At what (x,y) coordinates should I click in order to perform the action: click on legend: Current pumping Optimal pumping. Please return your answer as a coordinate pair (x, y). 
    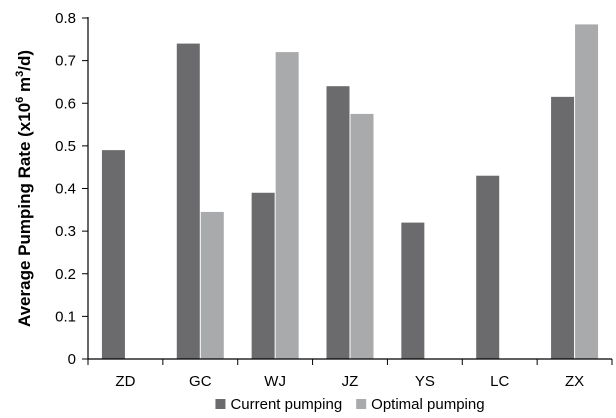
    Looking at the image, I should click on (350, 404).